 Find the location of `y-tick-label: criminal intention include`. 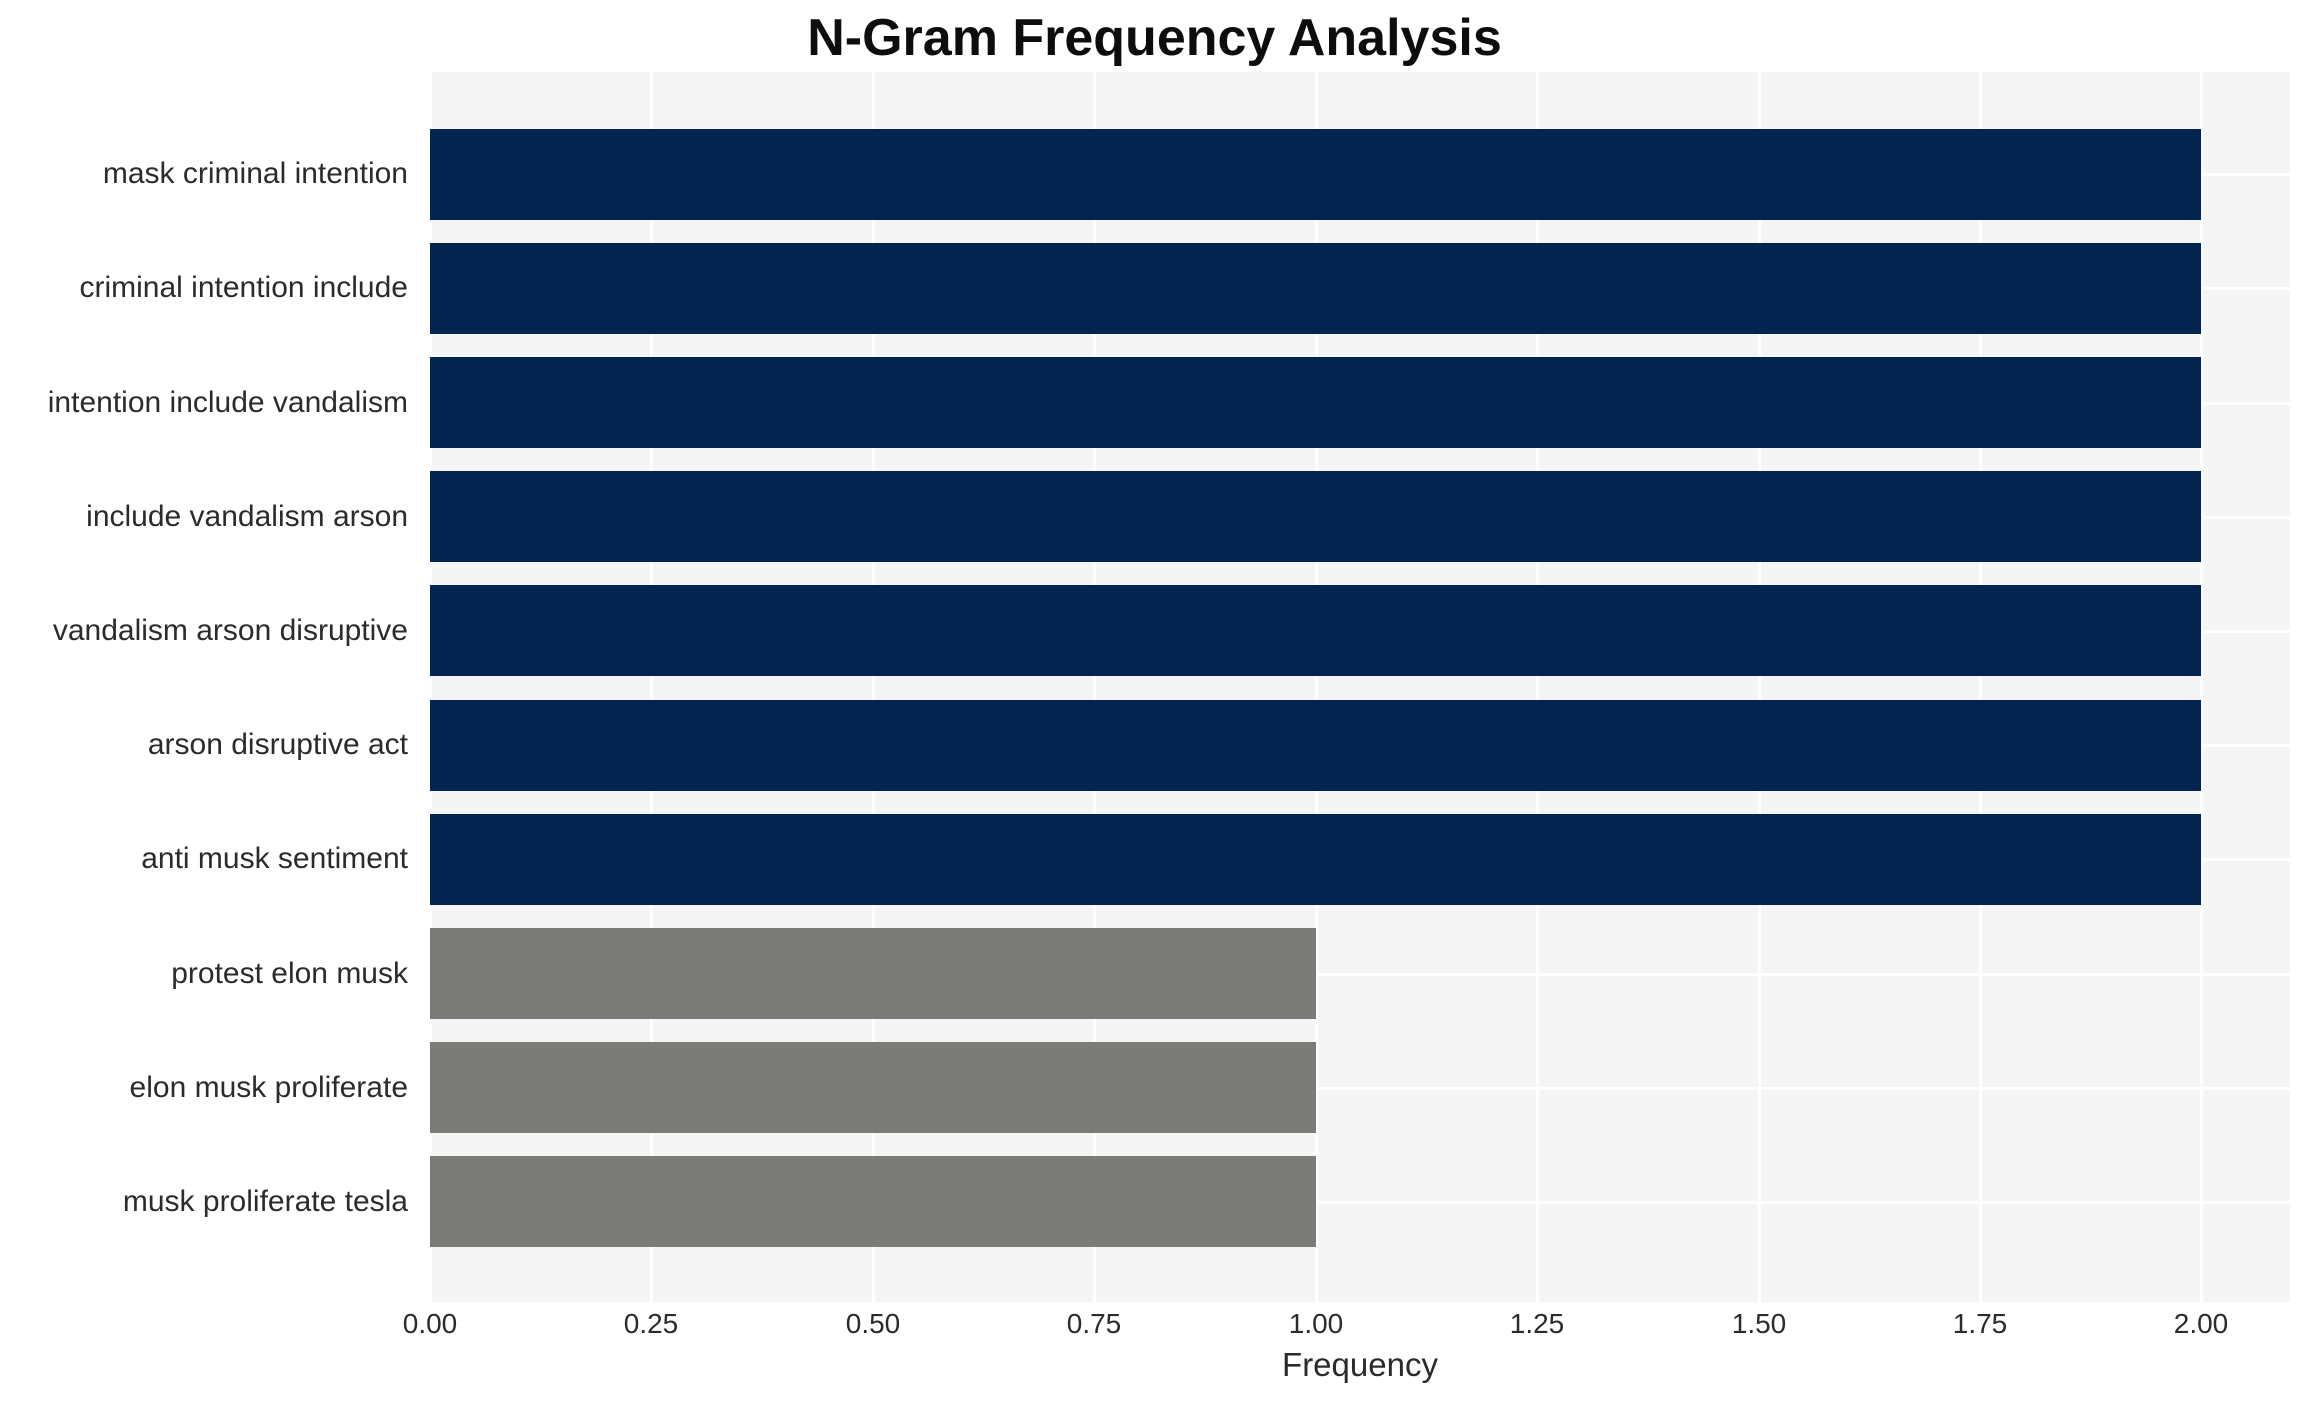

y-tick-label: criminal intention include is located at coordinates (243, 287).